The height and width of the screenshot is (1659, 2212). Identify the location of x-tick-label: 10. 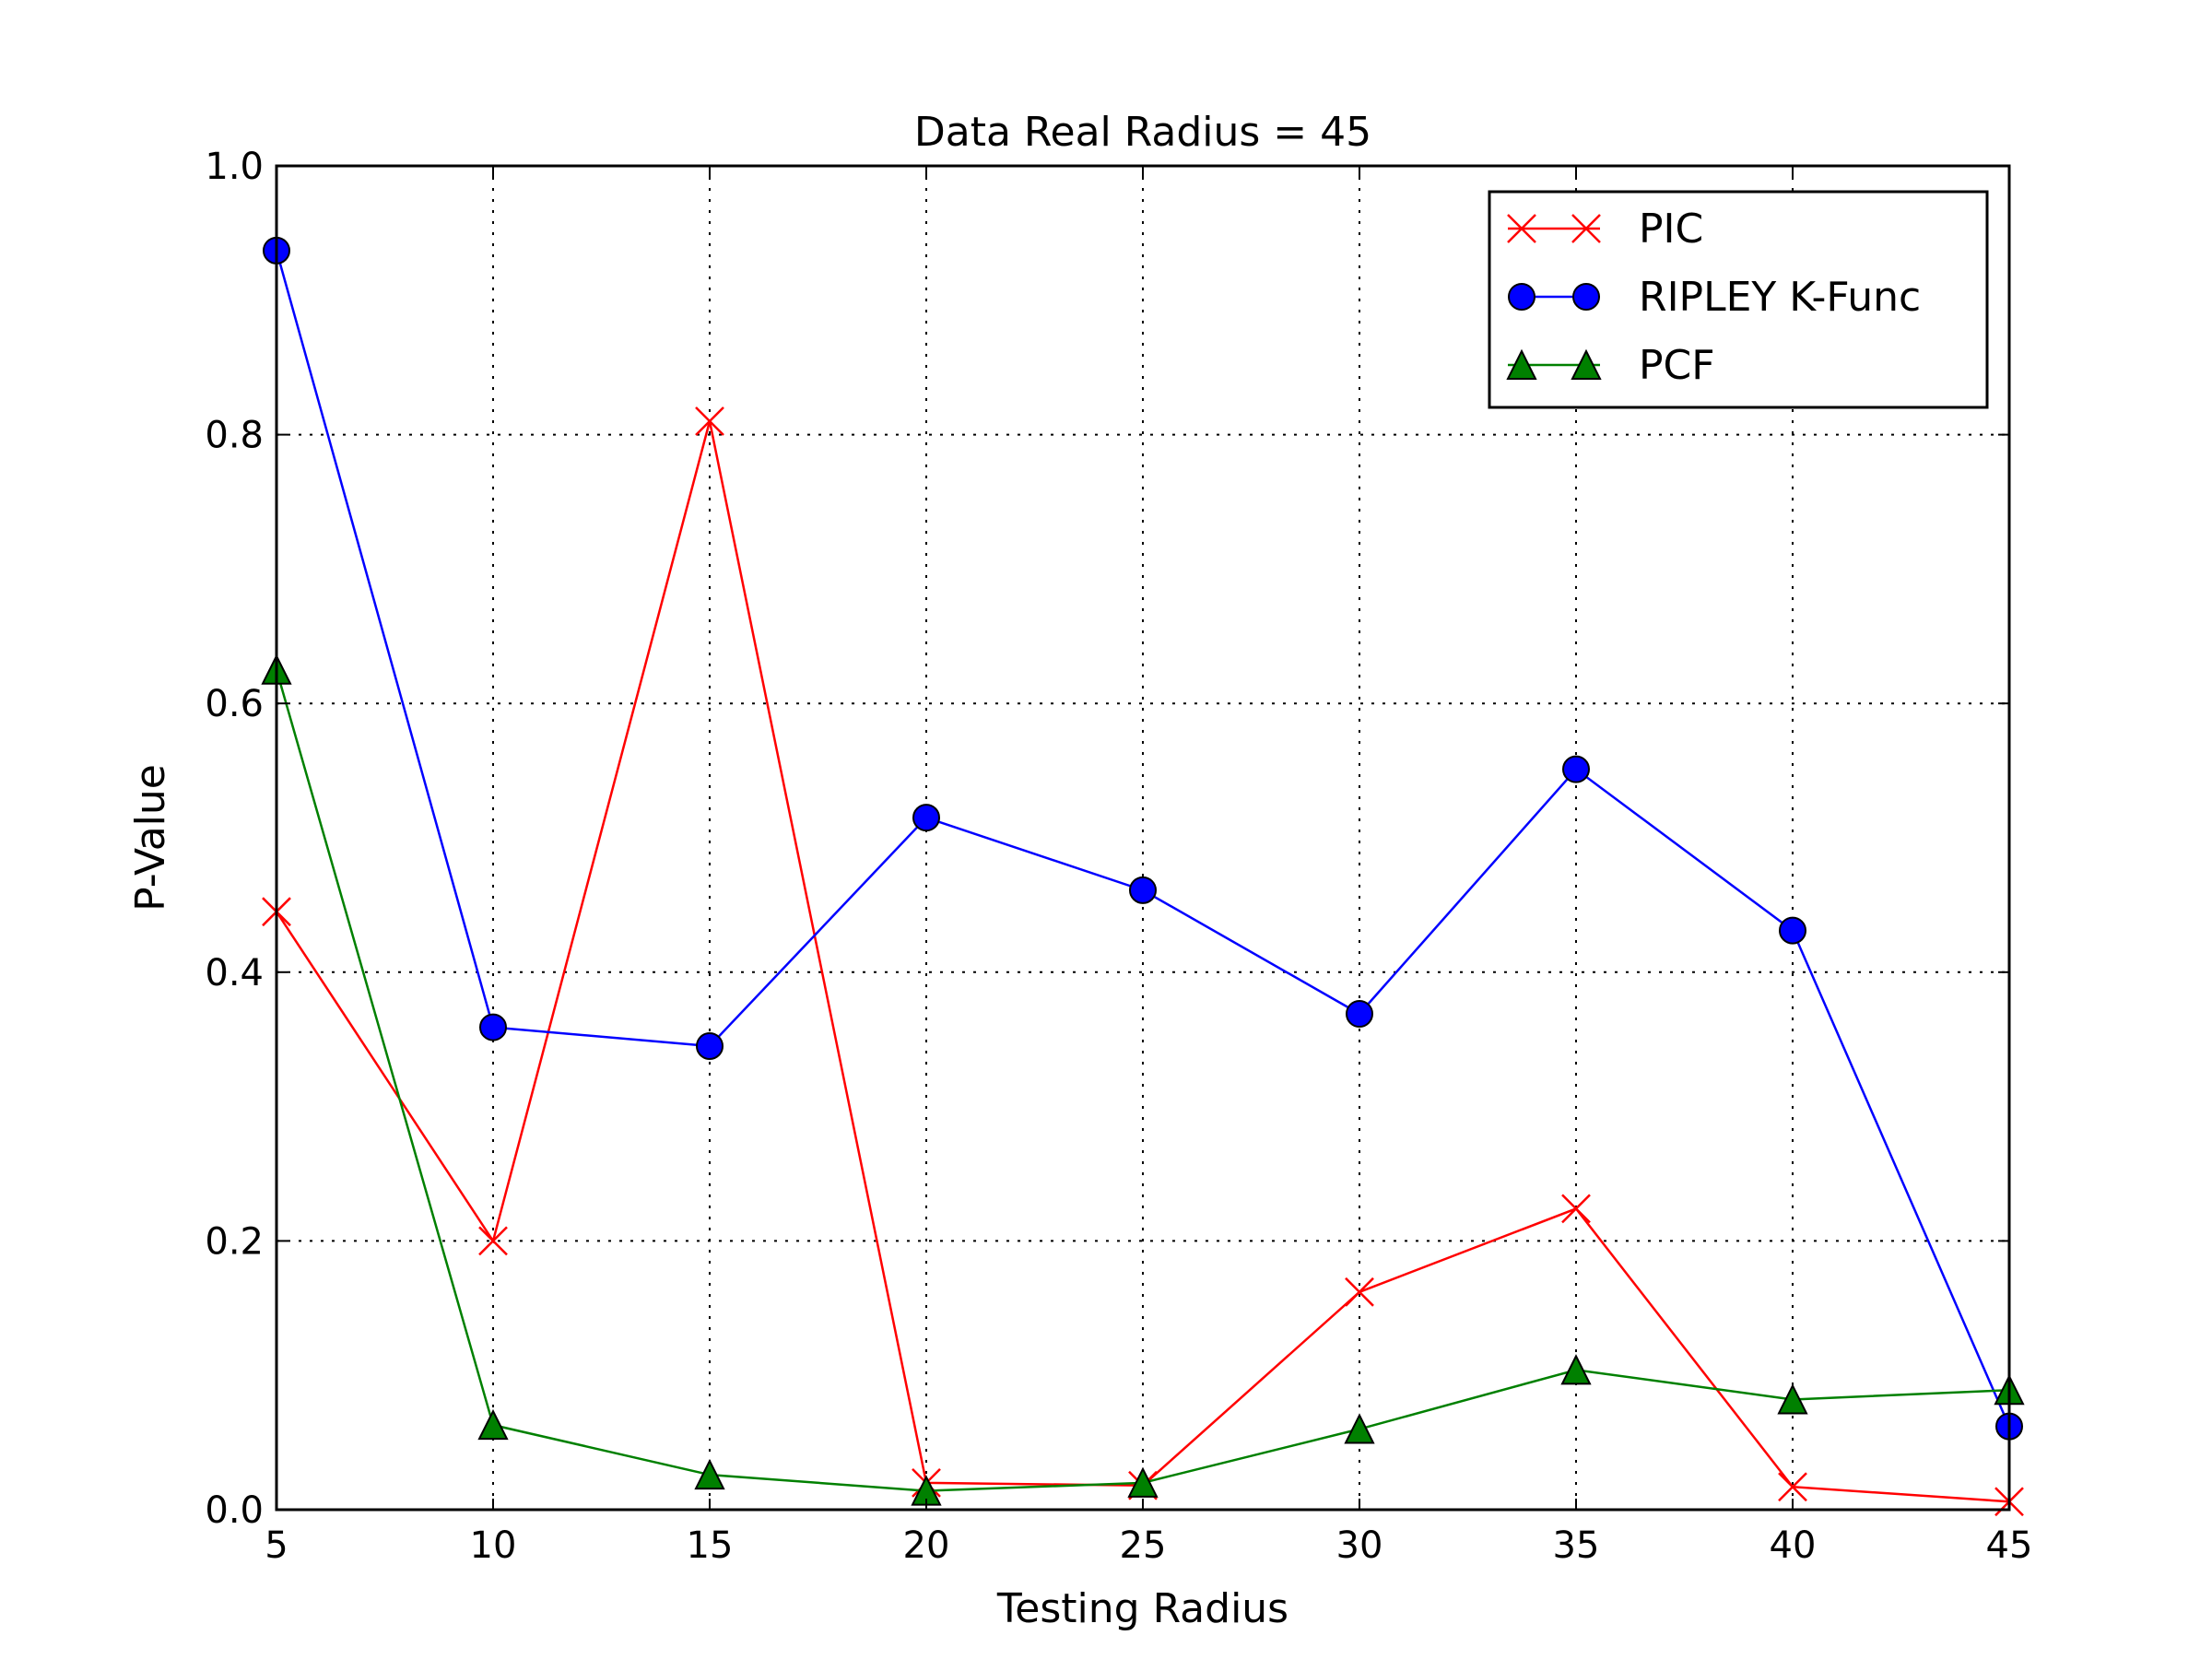
(493, 1545).